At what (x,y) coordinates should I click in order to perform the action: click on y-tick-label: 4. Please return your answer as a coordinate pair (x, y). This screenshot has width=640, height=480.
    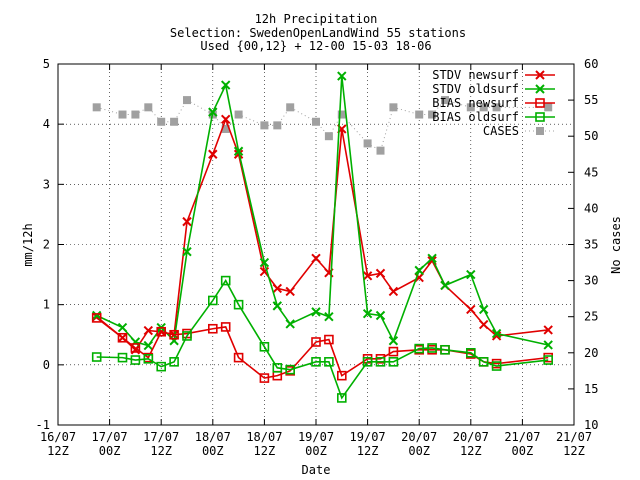
    Looking at the image, I should click on (46, 124).